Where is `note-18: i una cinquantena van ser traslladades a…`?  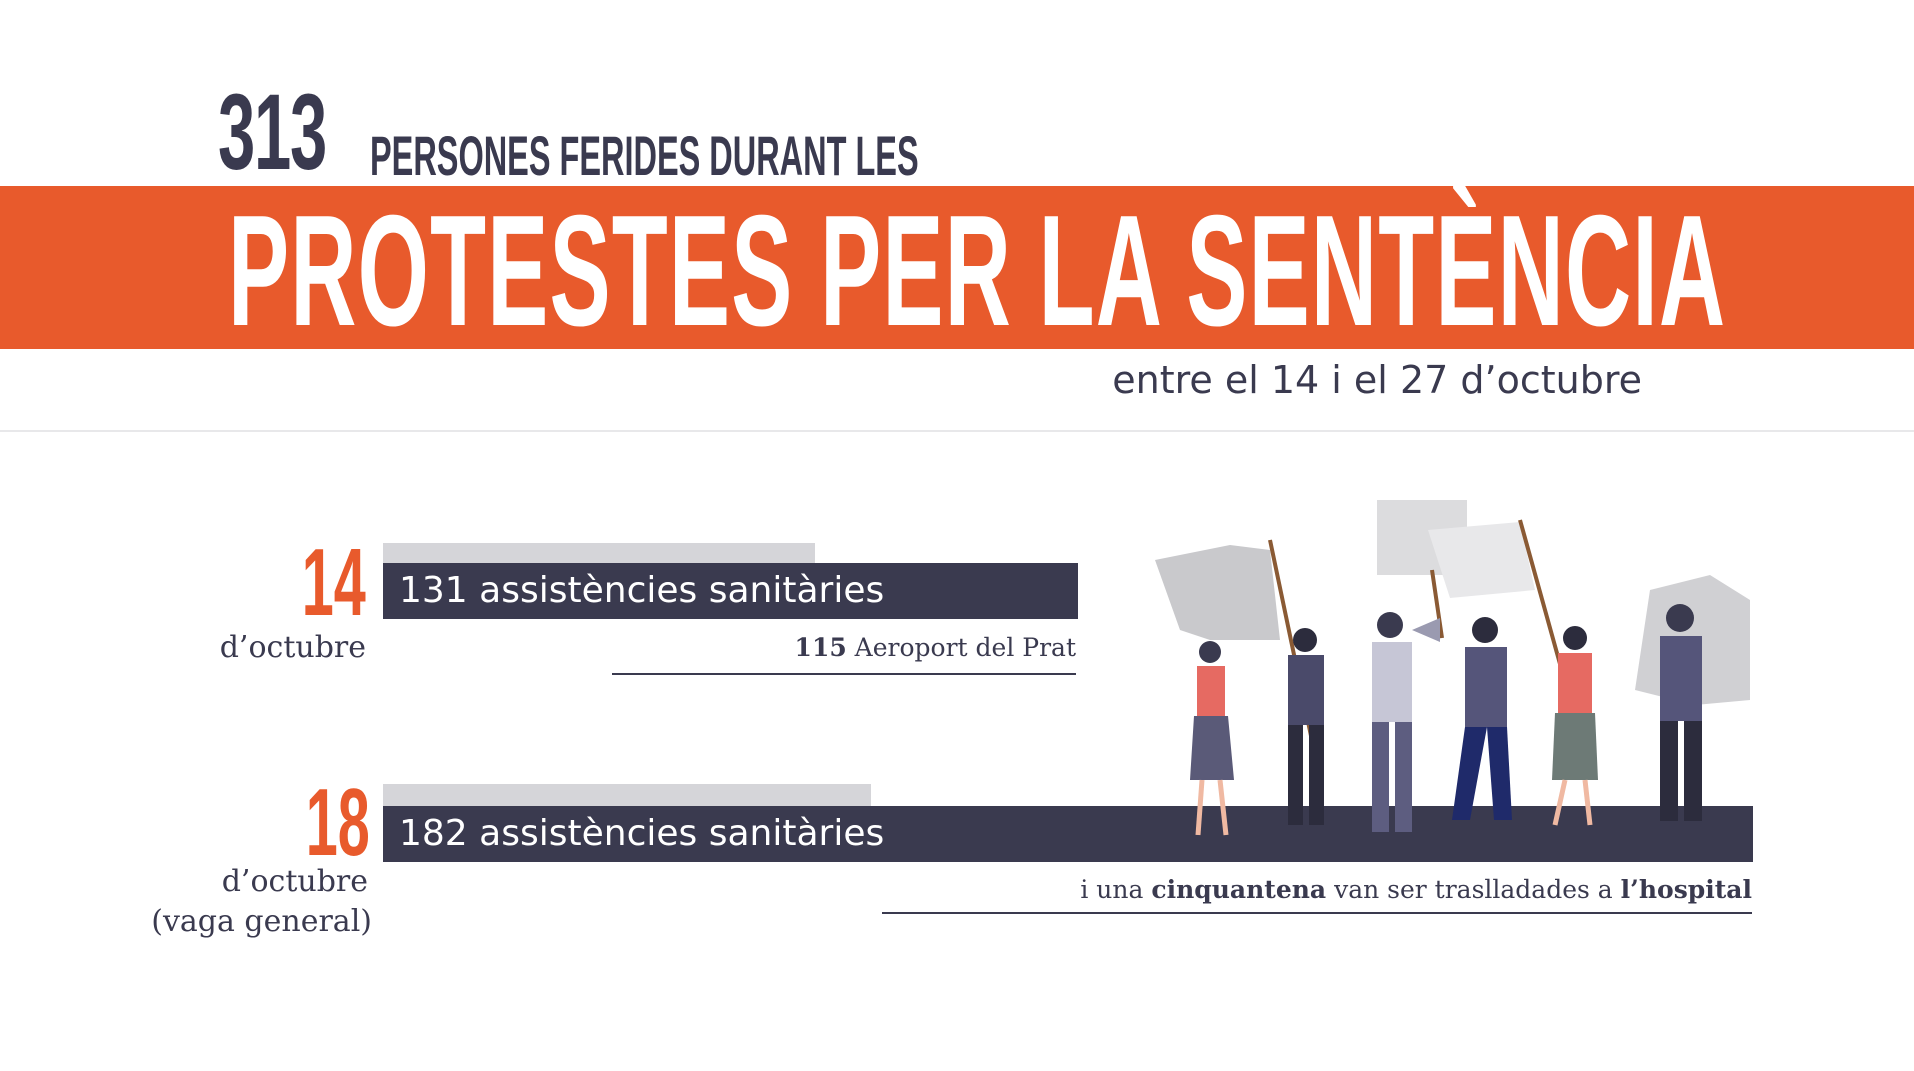 note-18: i una cinquantena van ser traslladades a… is located at coordinates (1416, 890).